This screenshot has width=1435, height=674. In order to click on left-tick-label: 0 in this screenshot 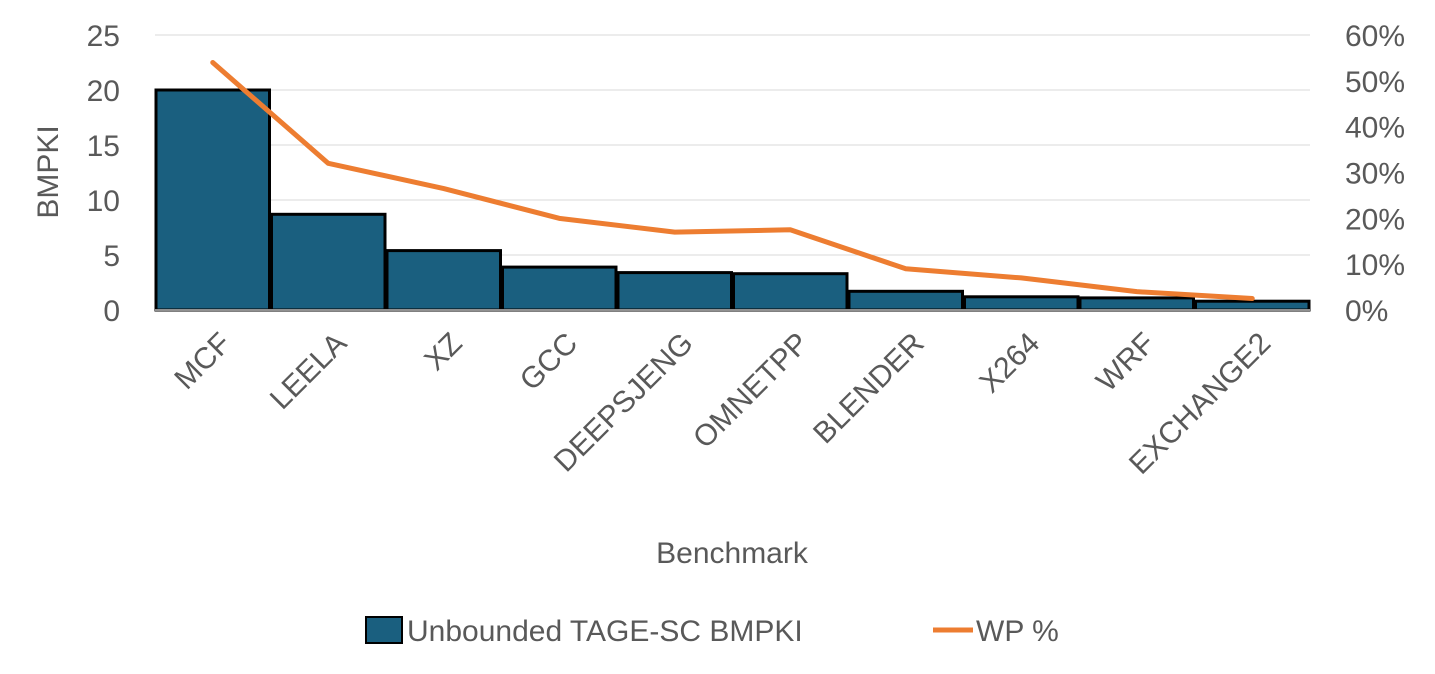, I will do `click(111, 311)`.